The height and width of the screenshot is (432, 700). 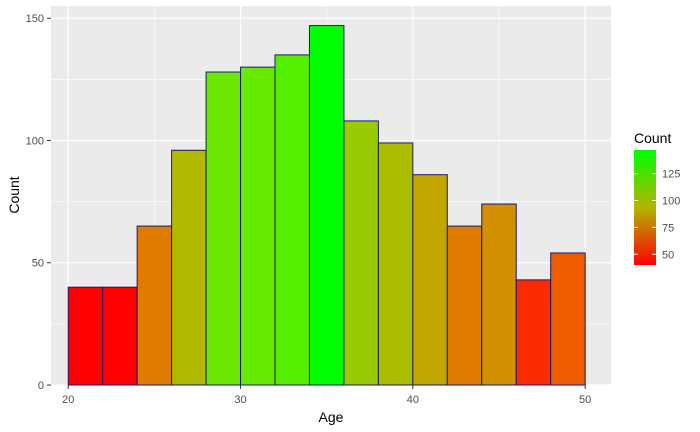 I want to click on y-tick-label: 150, so click(x=35, y=19).